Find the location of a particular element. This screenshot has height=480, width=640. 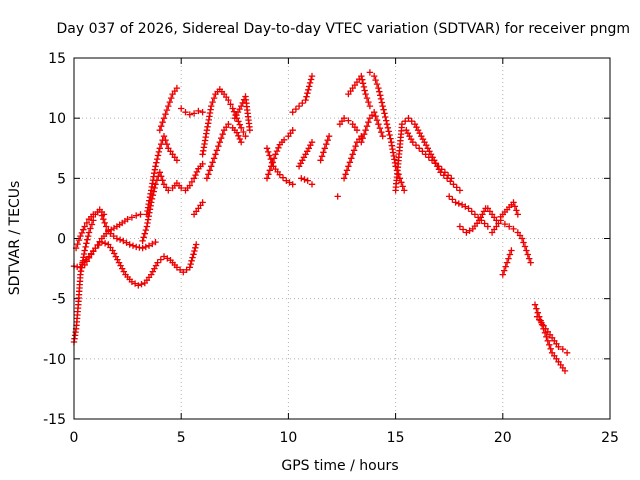

series-track-i is located at coordinates (198, 208).